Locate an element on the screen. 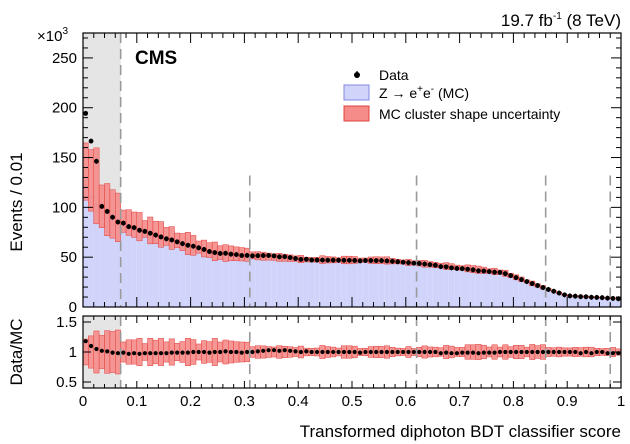 This screenshot has height=444, width=630. x-tick-label: 0.2 is located at coordinates (190, 401).